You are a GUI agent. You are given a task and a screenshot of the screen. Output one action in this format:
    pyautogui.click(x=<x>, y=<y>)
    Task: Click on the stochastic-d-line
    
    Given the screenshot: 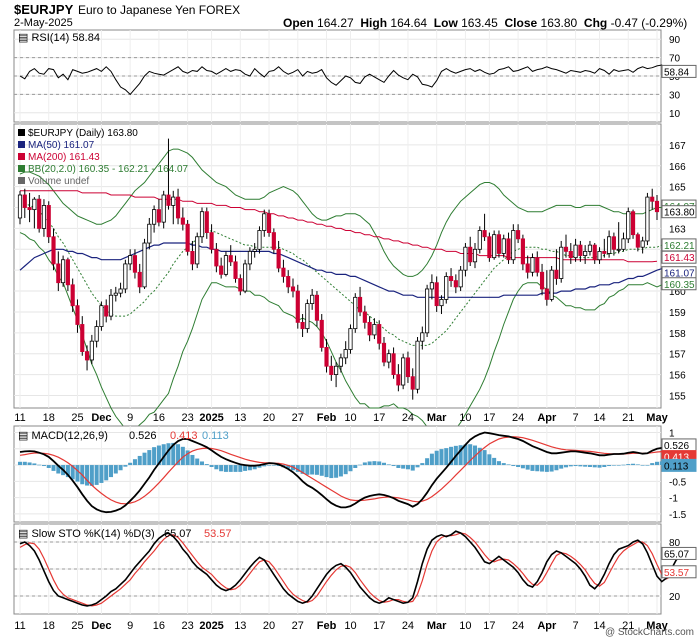 What is the action you would take?
    pyautogui.click(x=350, y=569)
    